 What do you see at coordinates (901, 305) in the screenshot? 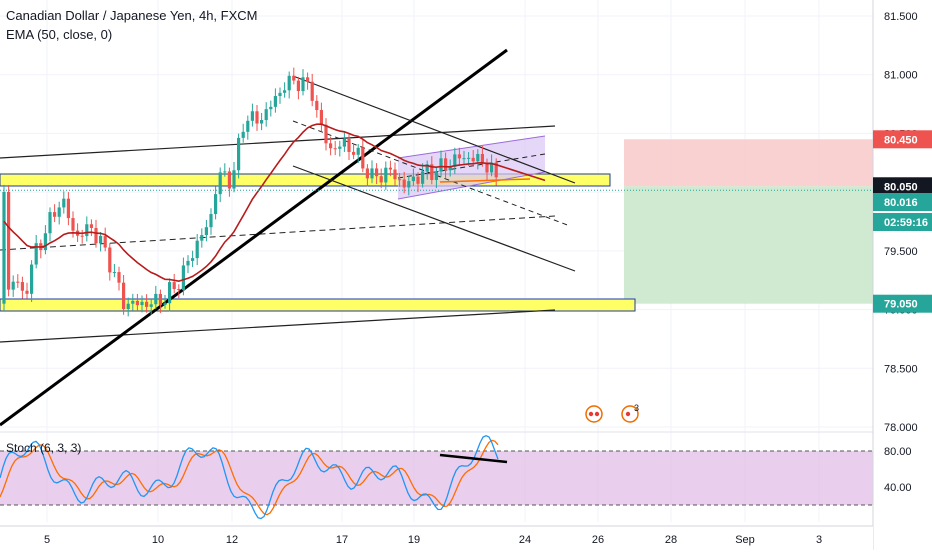
I see `target-price-tag-label: 79.050` at bounding box center [901, 305].